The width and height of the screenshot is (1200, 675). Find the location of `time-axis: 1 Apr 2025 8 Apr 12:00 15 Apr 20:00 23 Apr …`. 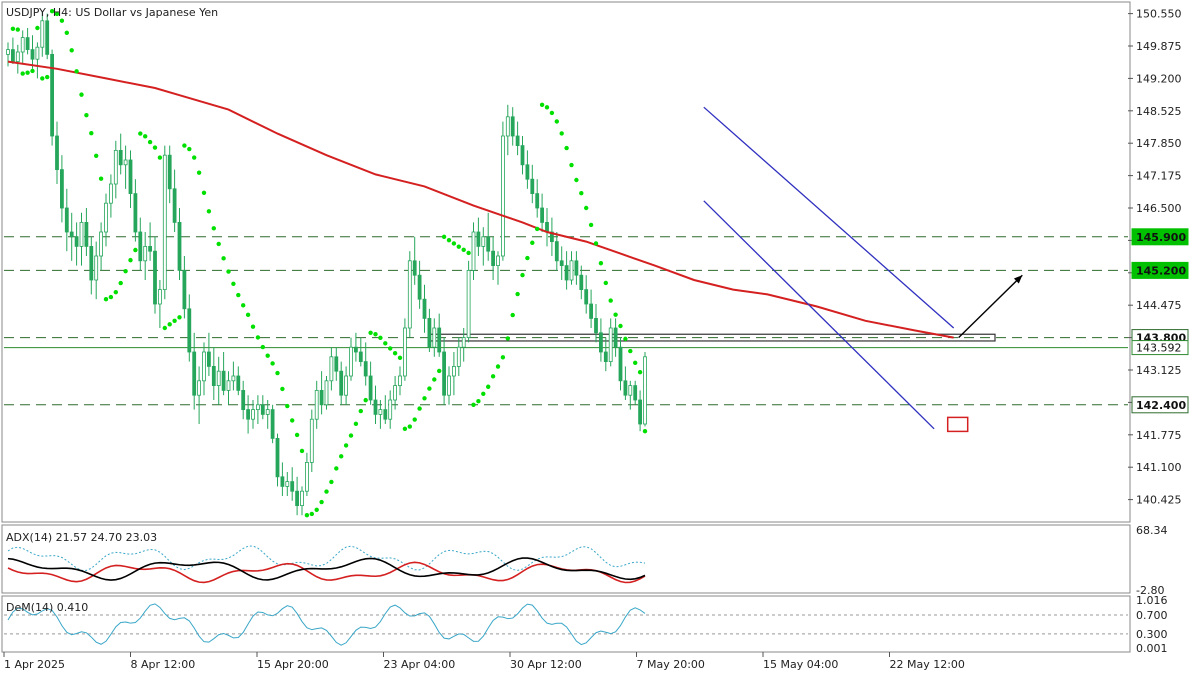

time-axis: 1 Apr 2025 8 Apr 12:00 15 Apr 20:00 23 Apr … is located at coordinates (484, 661).